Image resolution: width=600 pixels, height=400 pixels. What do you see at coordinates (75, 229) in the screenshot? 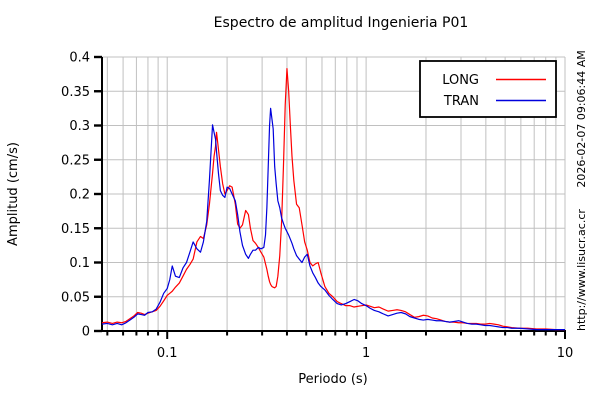
I see `y-tick-label: 0.15` at bounding box center [75, 229].